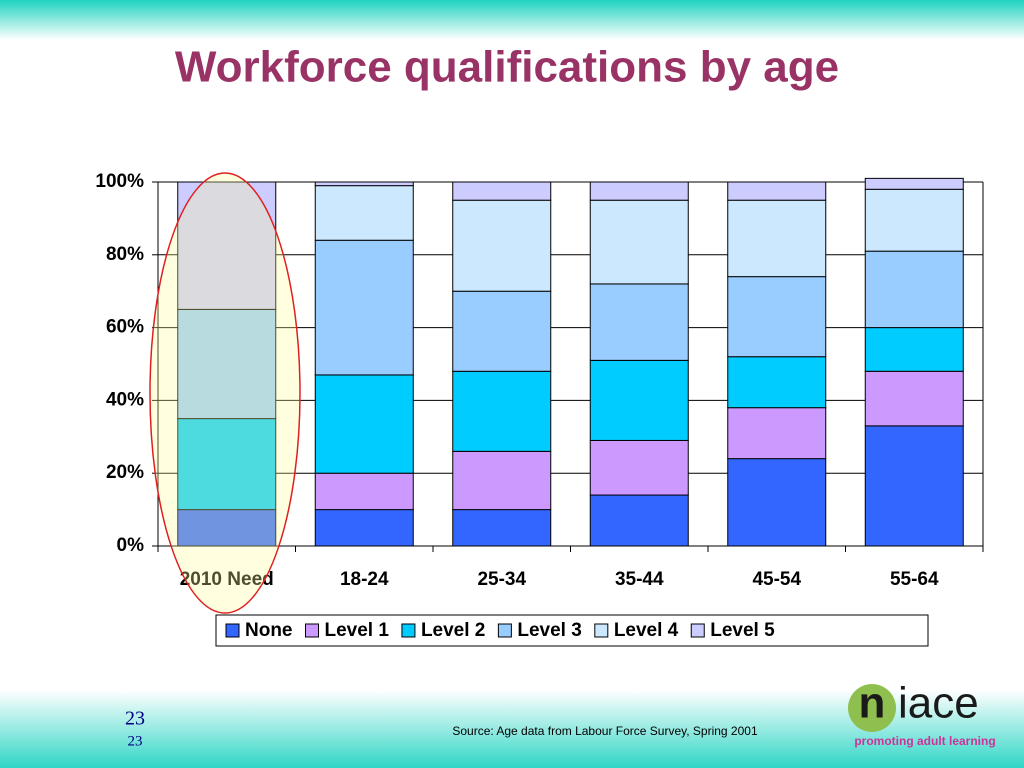 The width and height of the screenshot is (1024, 768). Describe the element at coordinates (135, 719) in the screenshot. I see `slide-number: 23` at that location.